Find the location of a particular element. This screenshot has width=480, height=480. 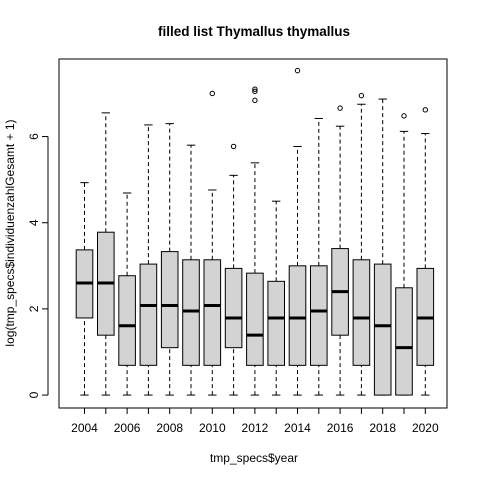

box-2010 is located at coordinates (212, 243).